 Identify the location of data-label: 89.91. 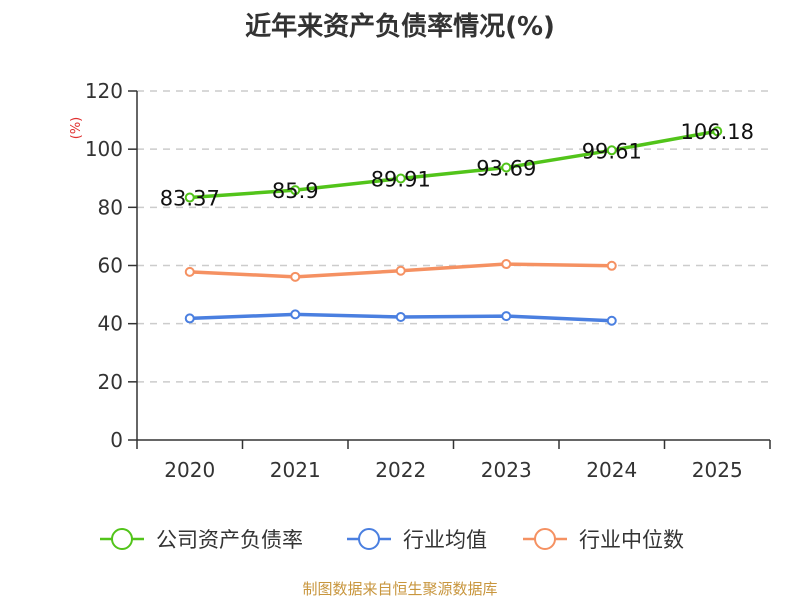
(401, 180).